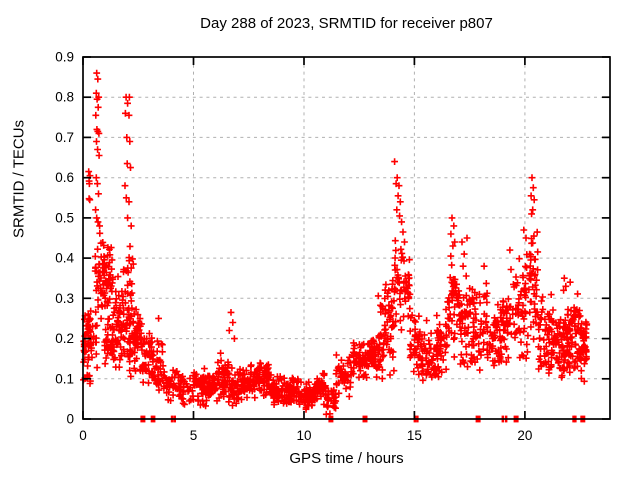  What do you see at coordinates (64, 378) in the screenshot?
I see `svg-text: 0.1` at bounding box center [64, 378].